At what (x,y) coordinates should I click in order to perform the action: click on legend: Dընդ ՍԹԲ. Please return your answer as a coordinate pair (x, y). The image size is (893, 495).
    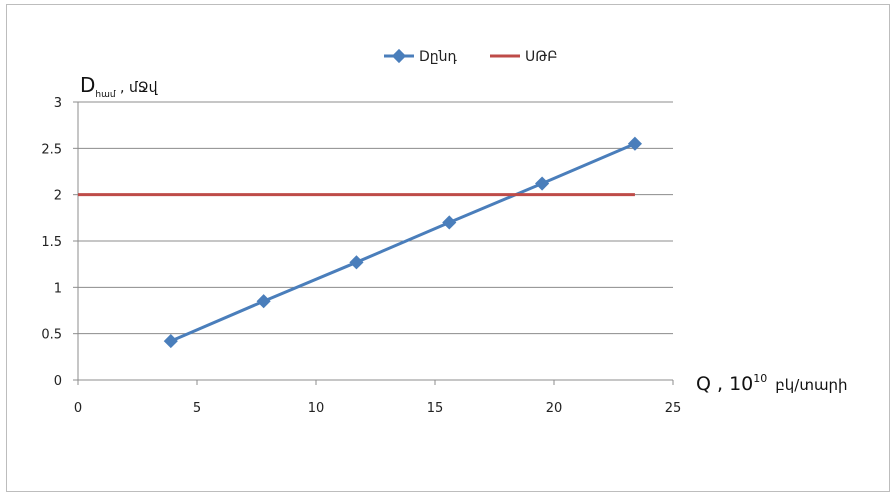
    Looking at the image, I should click on (471, 56).